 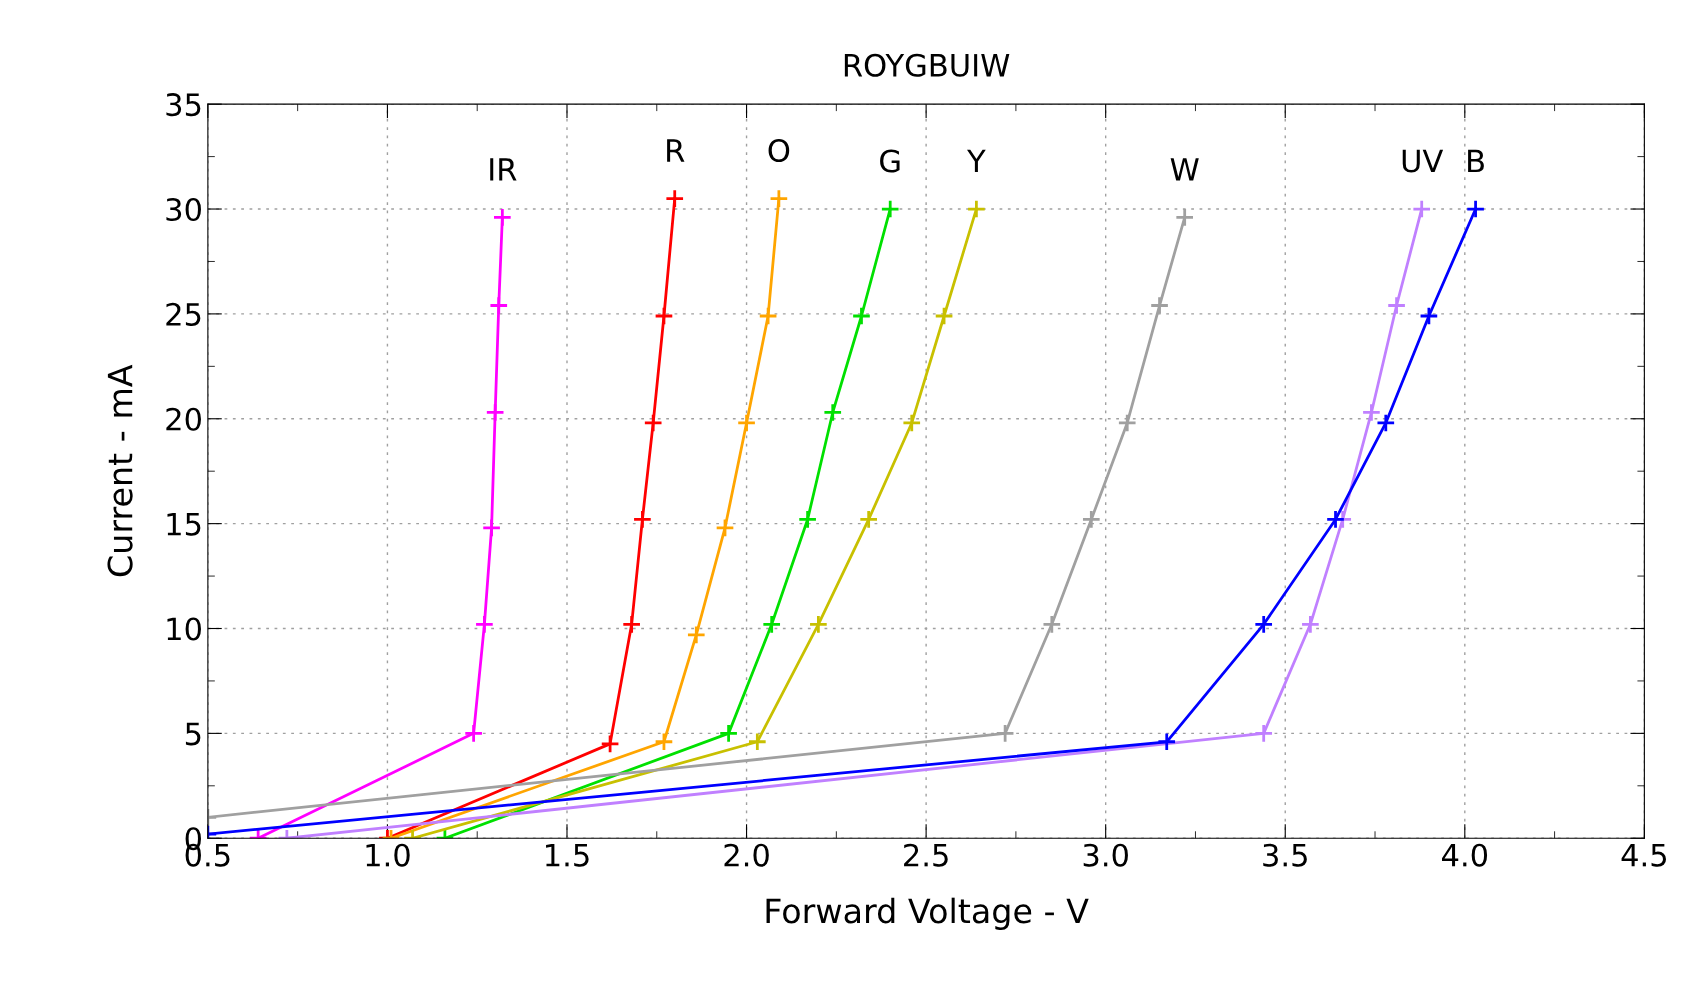 I want to click on x-tick-label: 2.0, so click(x=746, y=855).